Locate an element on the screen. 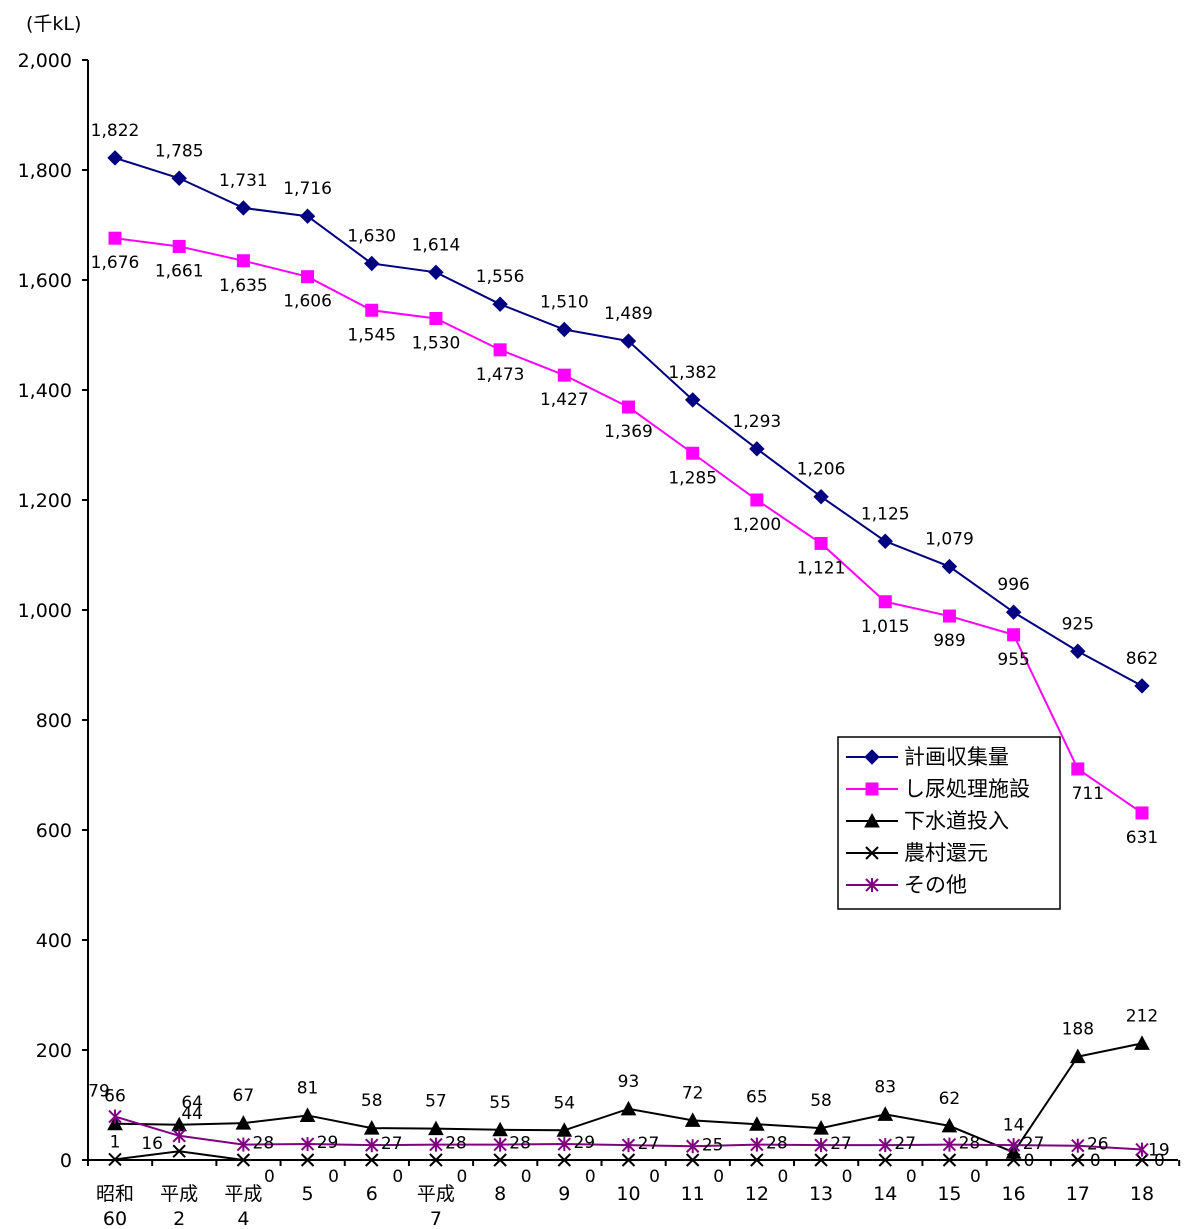 The height and width of the screenshot is (1229, 1184). data-label: 1,661 is located at coordinates (179, 271).